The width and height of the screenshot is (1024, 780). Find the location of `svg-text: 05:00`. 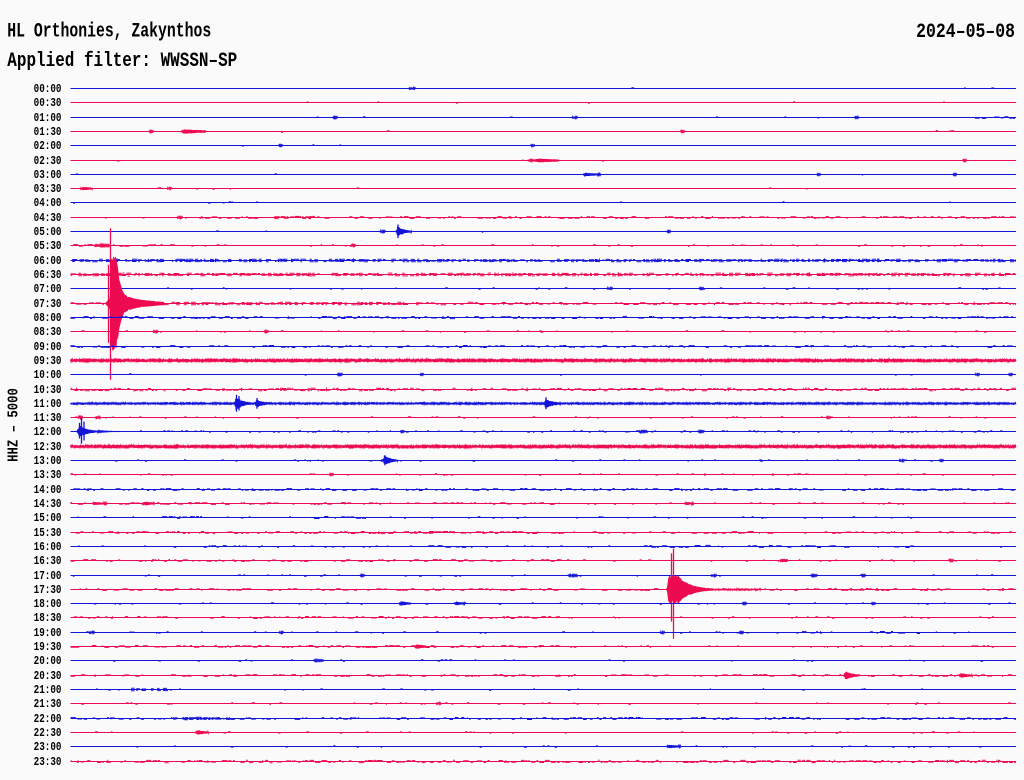

svg-text: 05:00 is located at coordinates (48, 232).